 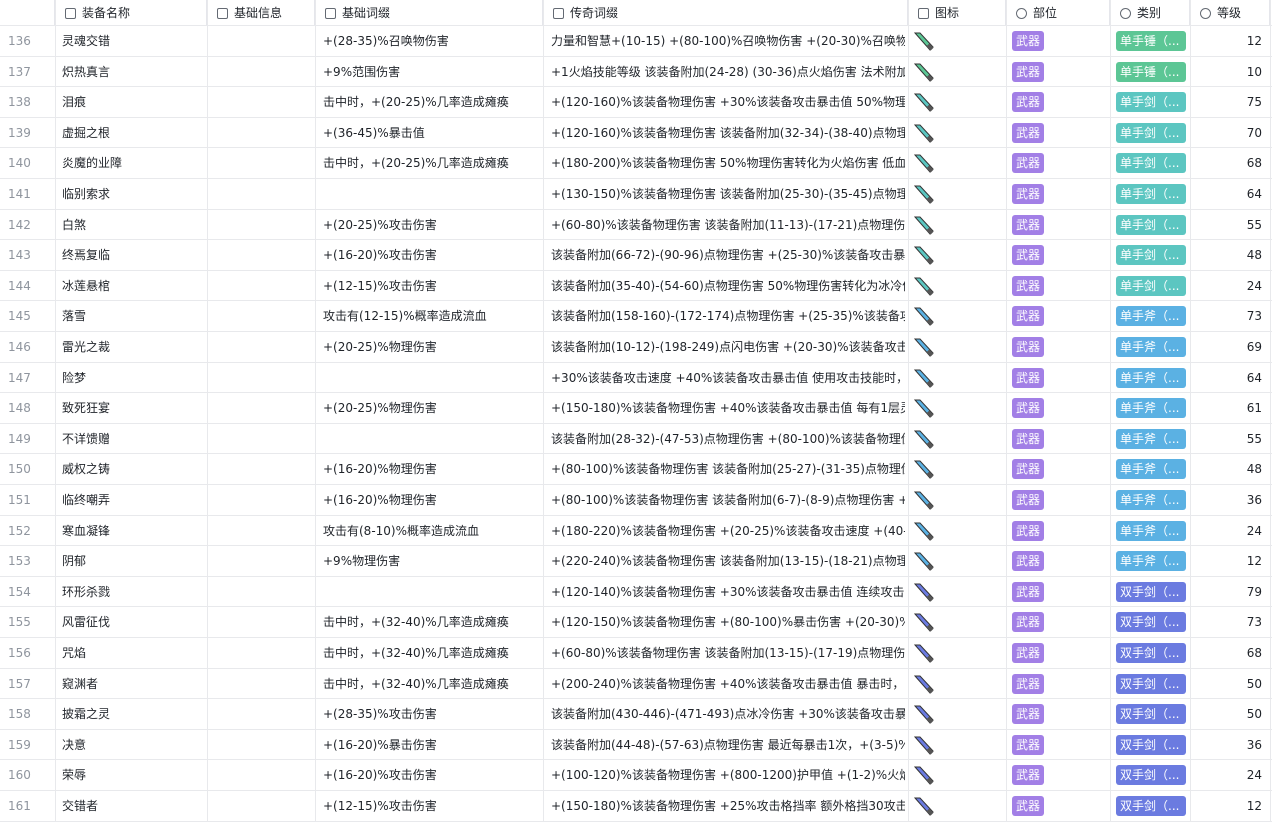 I want to click on column-header: 图标, so click(x=957, y=13).